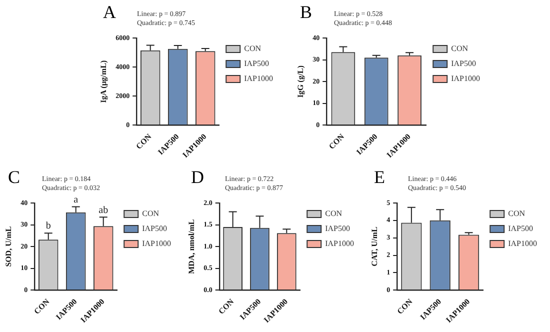 This screenshot has height=332, width=550. What do you see at coordinates (197, 177) in the screenshot?
I see `chart-title: D` at bounding box center [197, 177].